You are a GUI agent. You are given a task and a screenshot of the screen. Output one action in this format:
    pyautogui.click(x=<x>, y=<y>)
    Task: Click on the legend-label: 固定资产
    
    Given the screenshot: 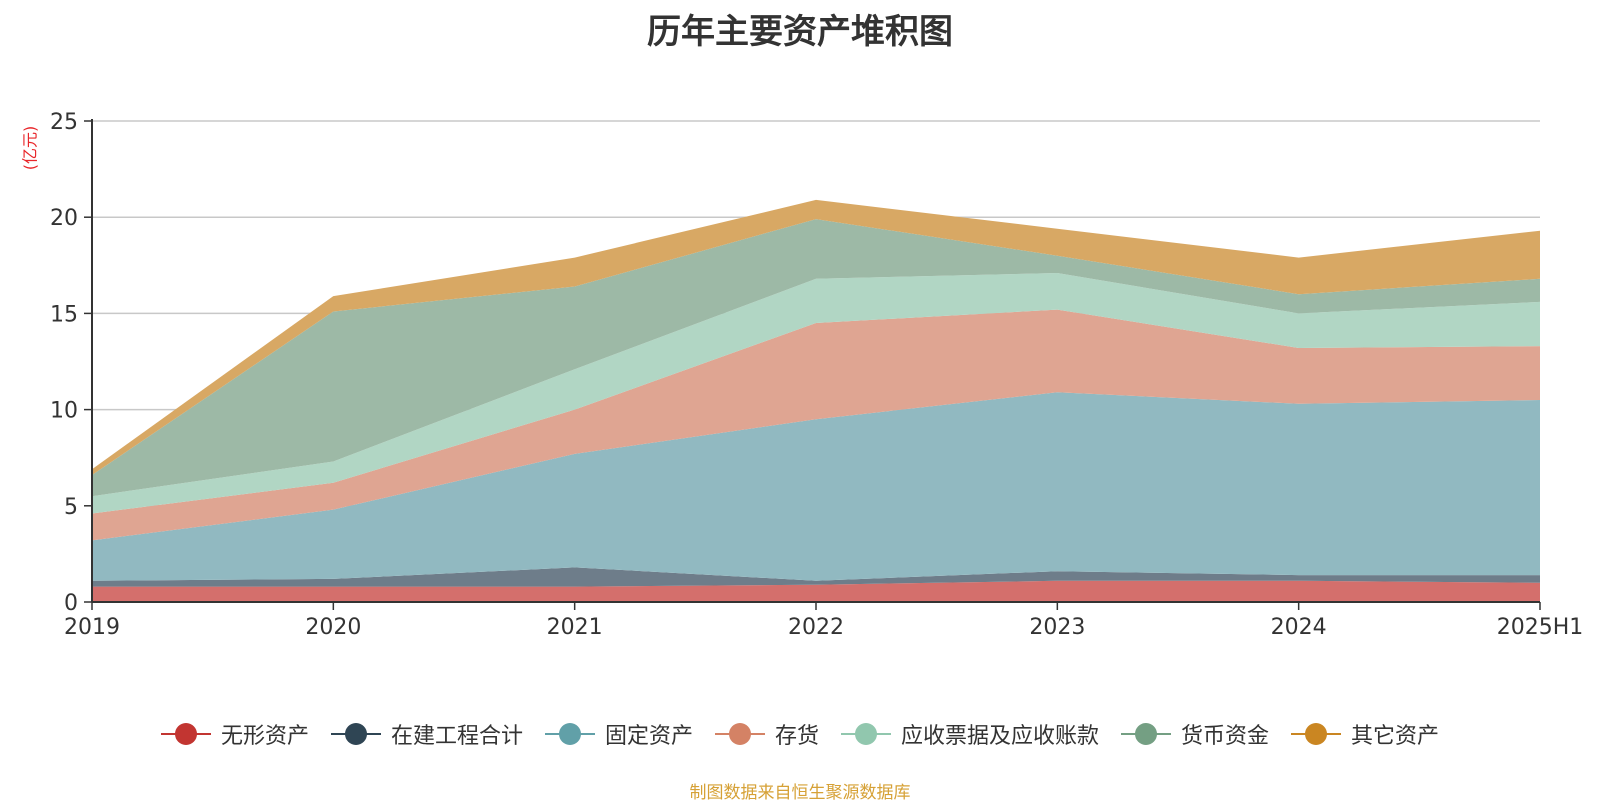 What is the action you would take?
    pyautogui.click(x=648, y=736)
    